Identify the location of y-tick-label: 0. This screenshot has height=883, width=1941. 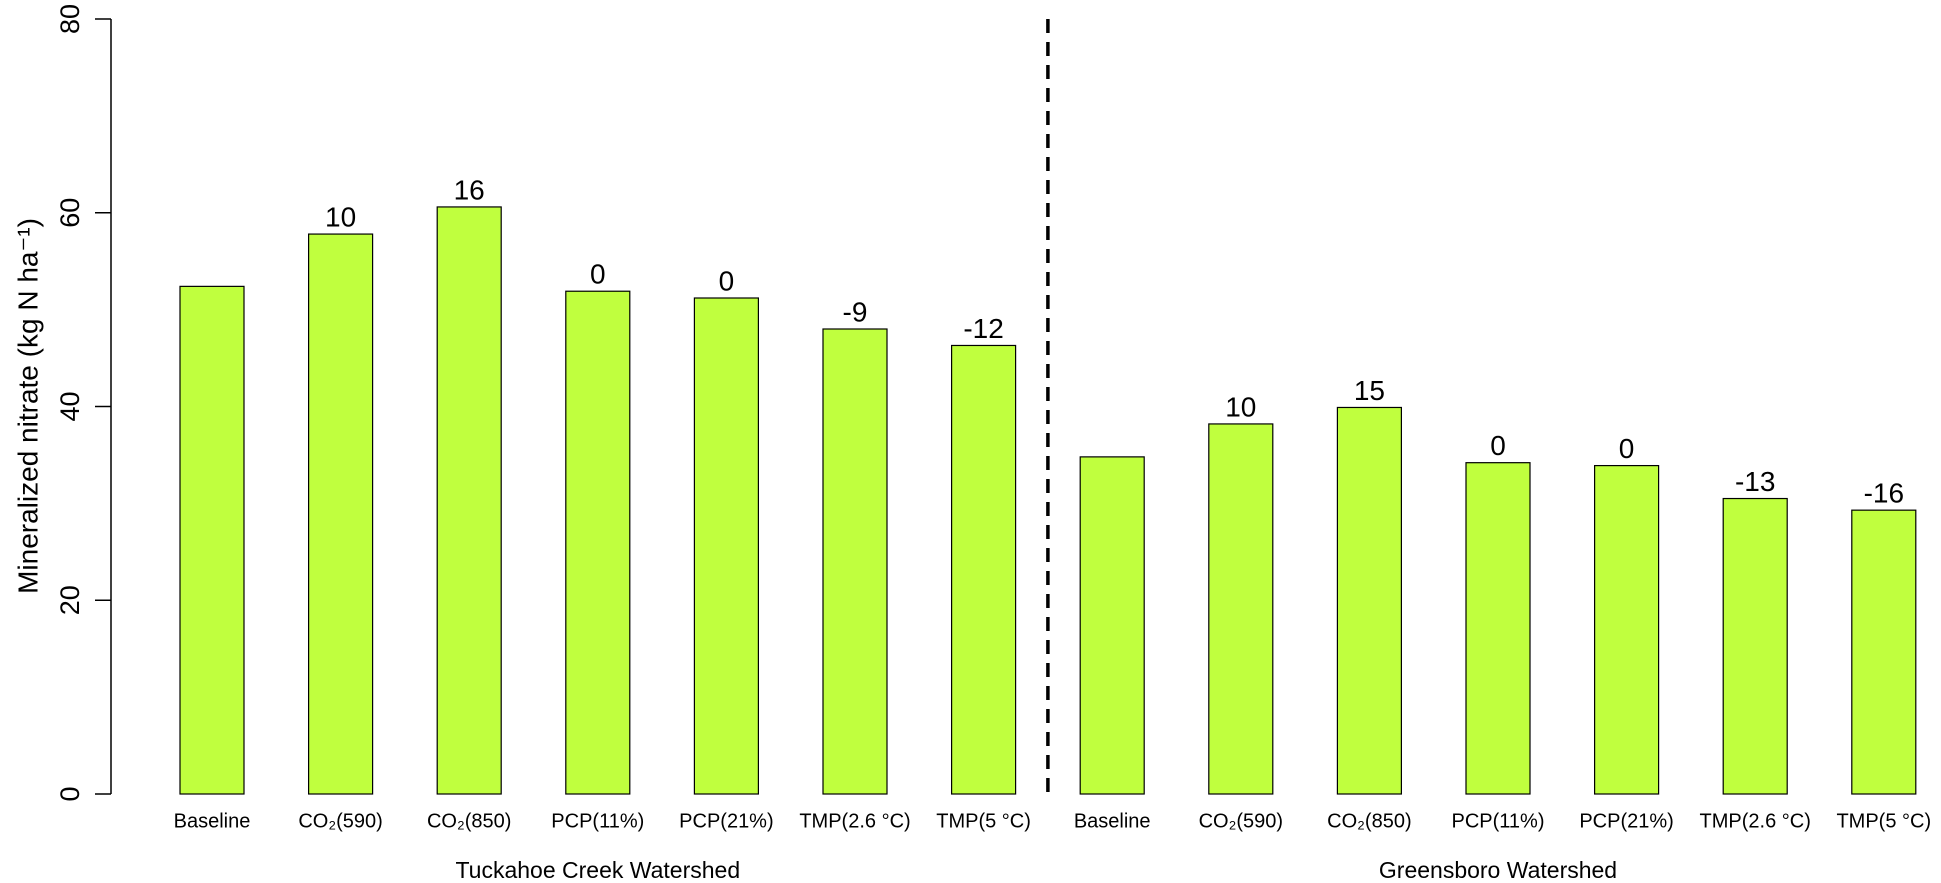
(70, 793).